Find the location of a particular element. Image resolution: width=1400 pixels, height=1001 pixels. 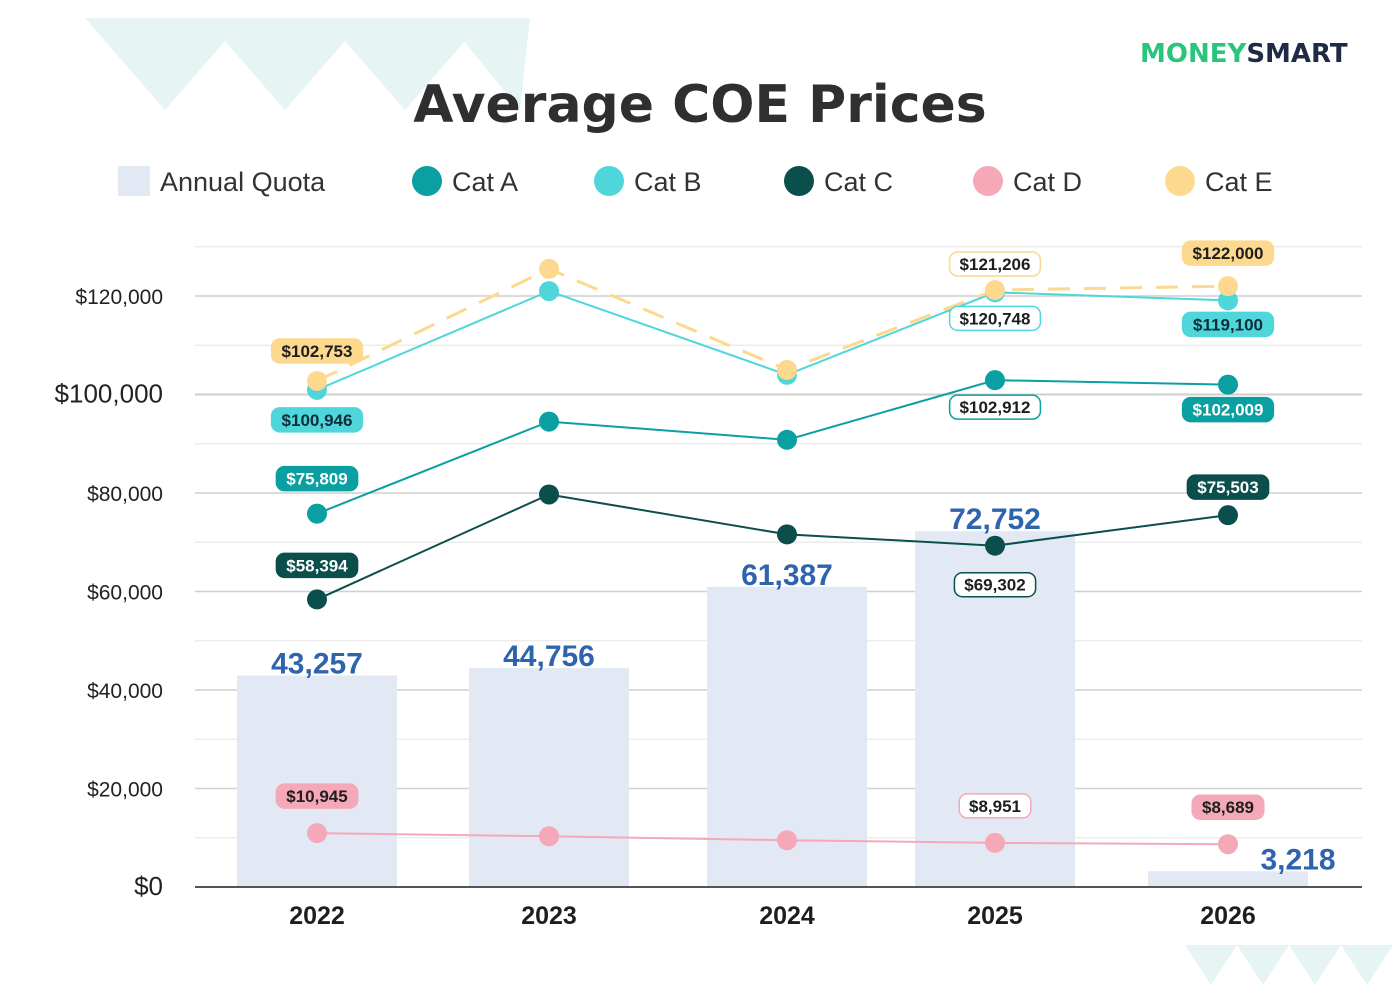

legend-label: Cat C is located at coordinates (858, 182).